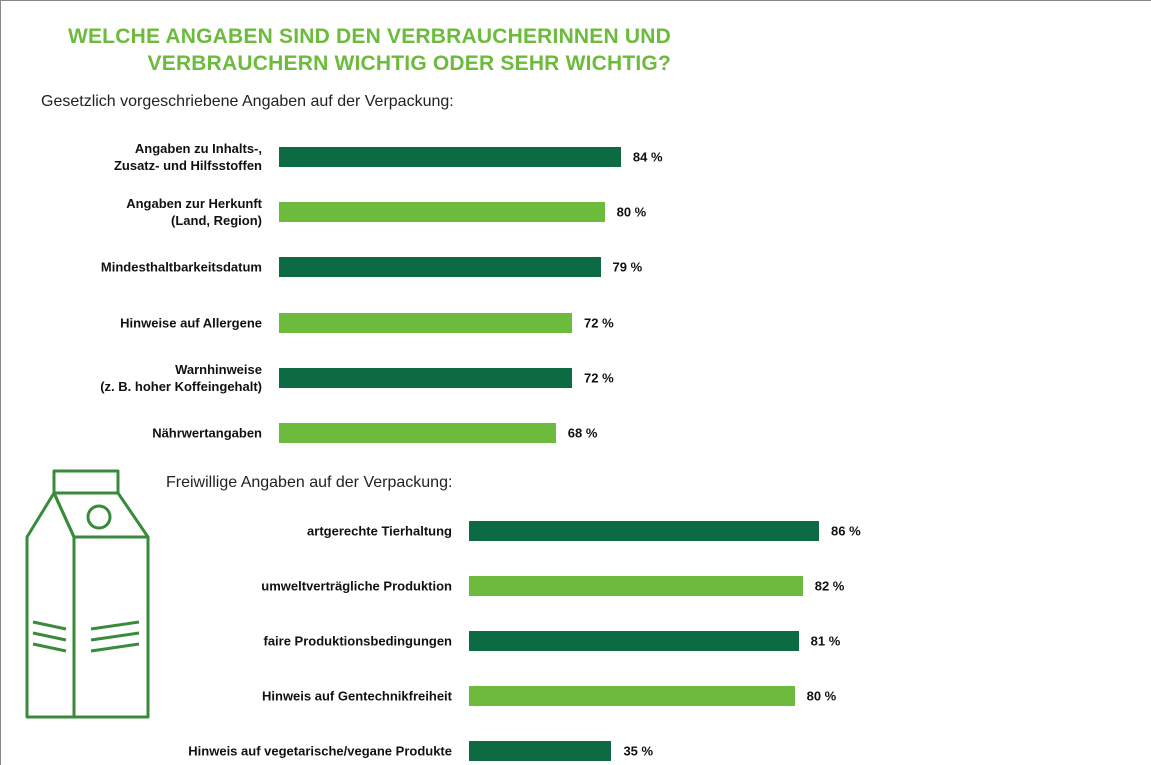  I want to click on category-label: Nährwertangaben, so click(207, 433).